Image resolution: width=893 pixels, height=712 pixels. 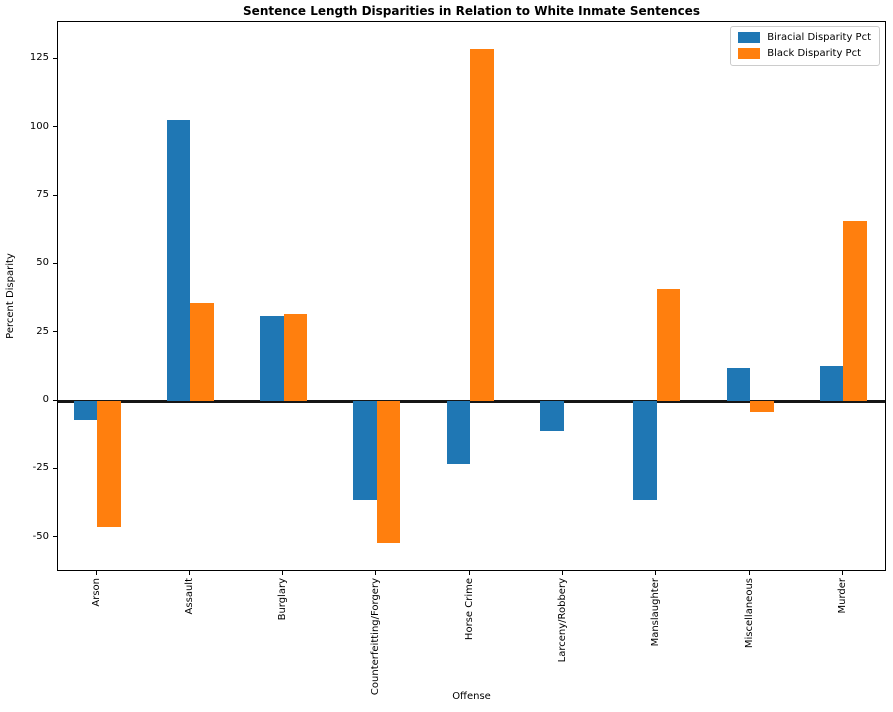 I want to click on y-tick-label: 50, so click(x=42, y=263).